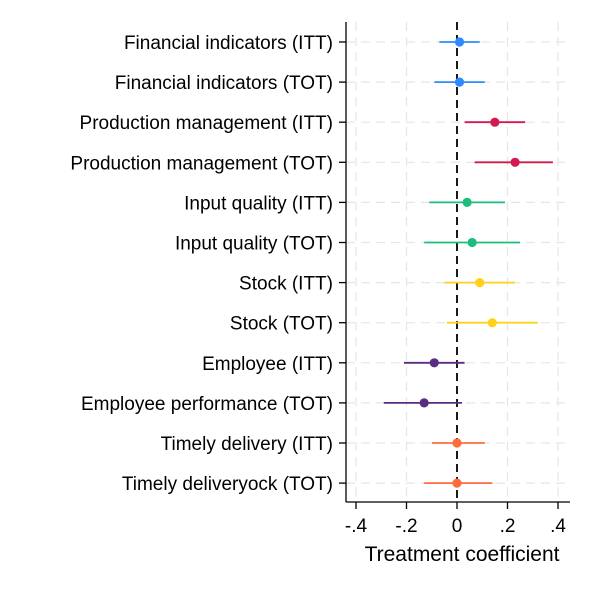  I want to click on category-label-11: Timely deliveryock (TOT), so click(227, 484).